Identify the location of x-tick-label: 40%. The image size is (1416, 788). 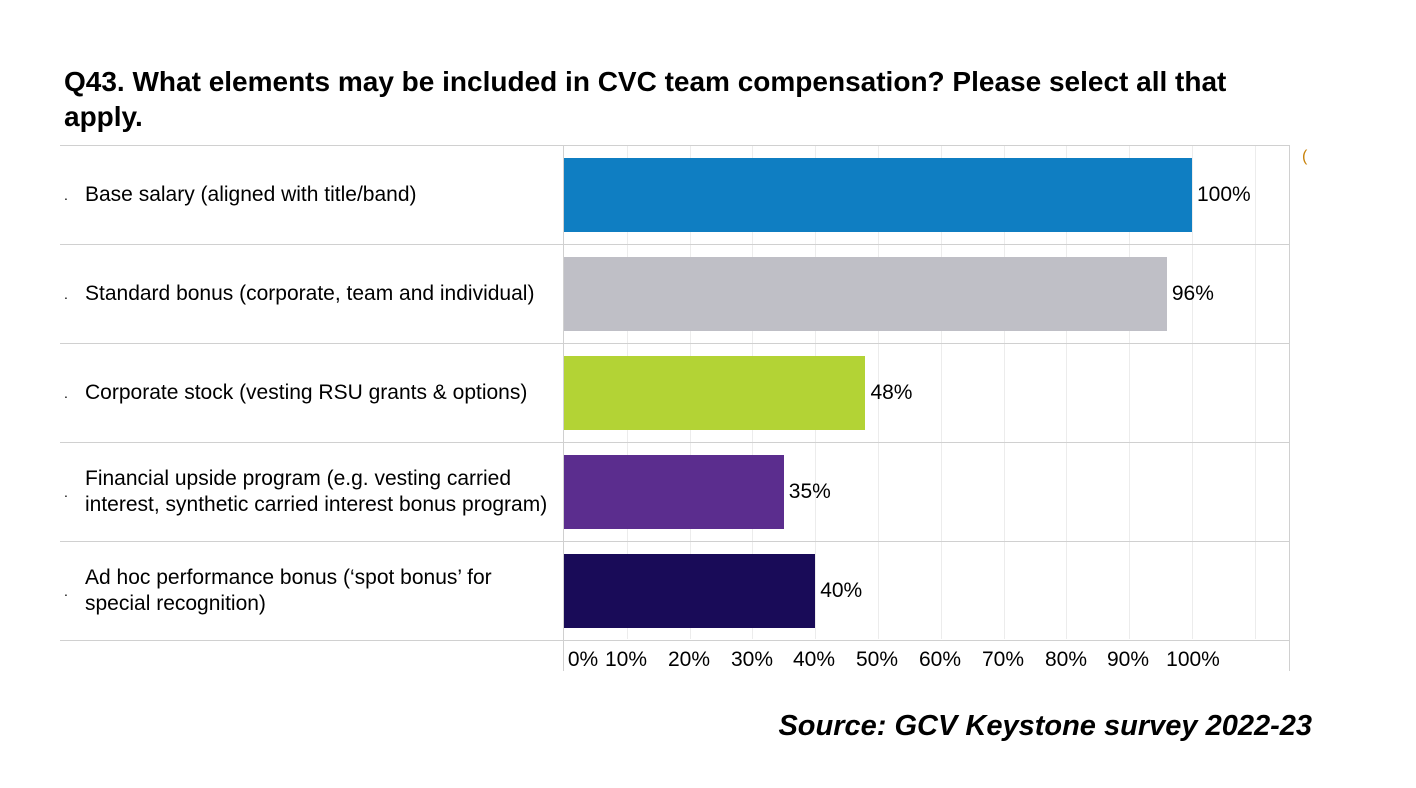
(814, 659).